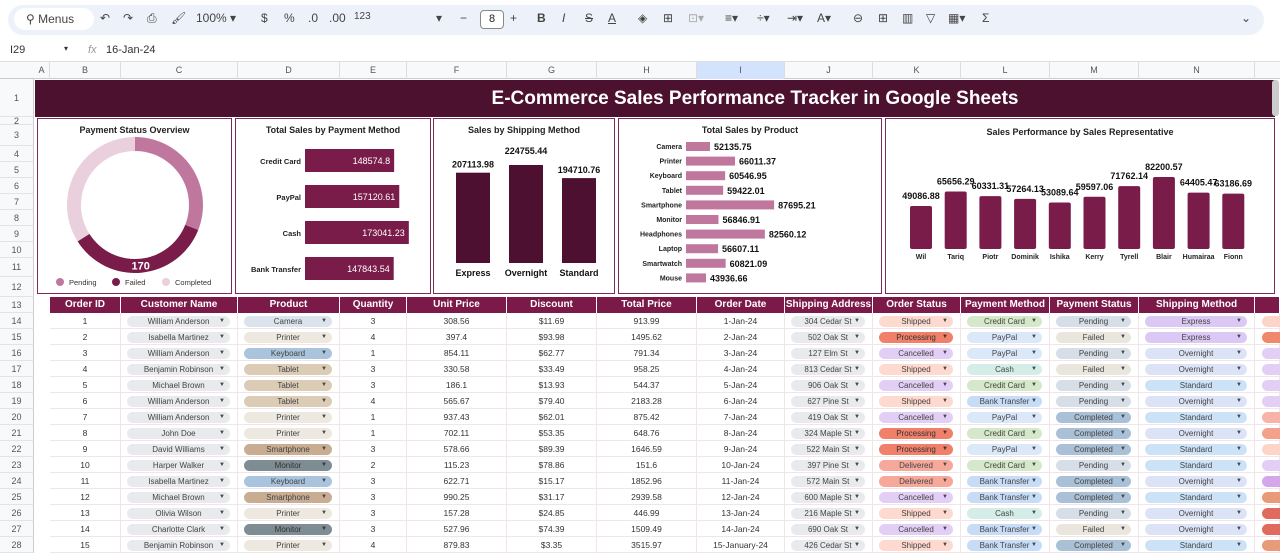 The width and height of the screenshot is (1280, 553). What do you see at coordinates (128, 18) in the screenshot?
I see `redo-icon: ↷` at bounding box center [128, 18].